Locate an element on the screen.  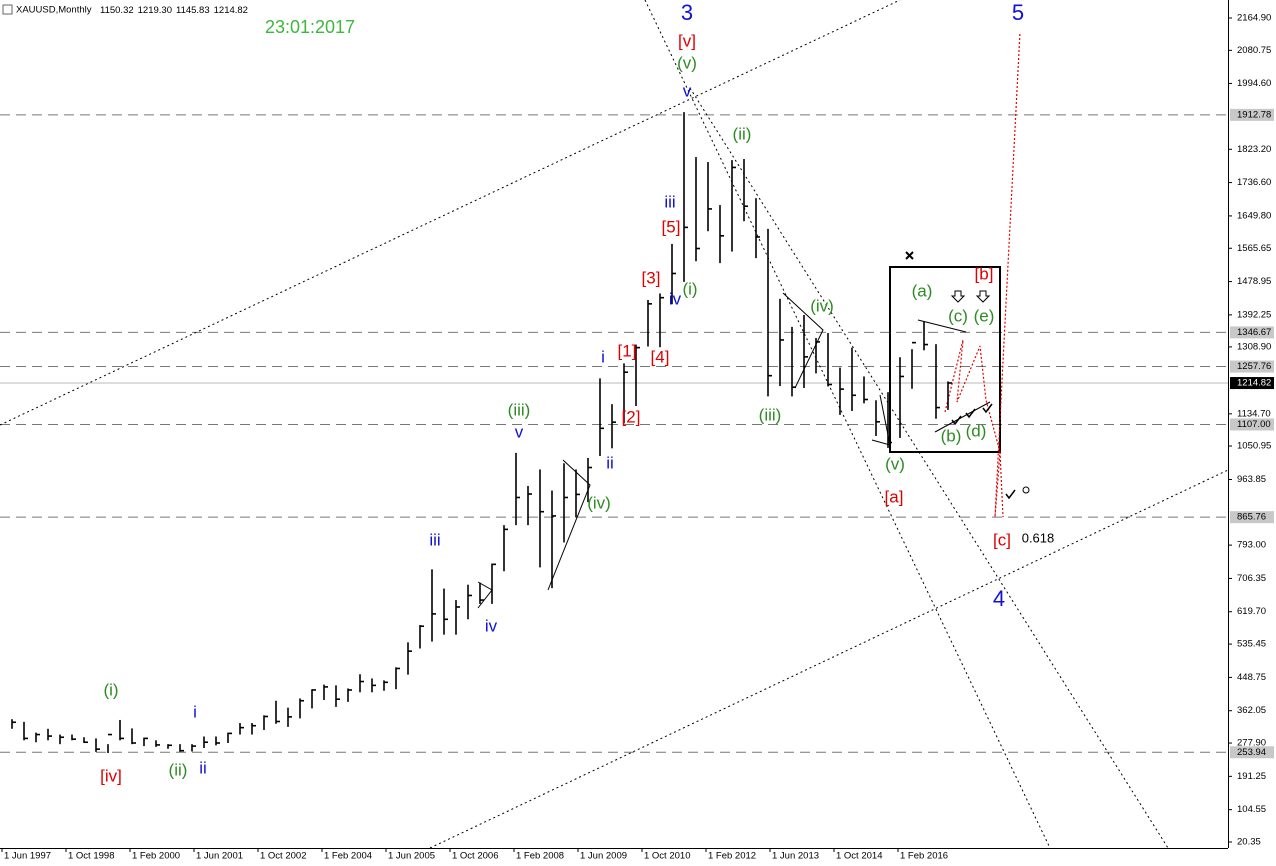
y-tick-label: 706.35 is located at coordinates (1251, 578).